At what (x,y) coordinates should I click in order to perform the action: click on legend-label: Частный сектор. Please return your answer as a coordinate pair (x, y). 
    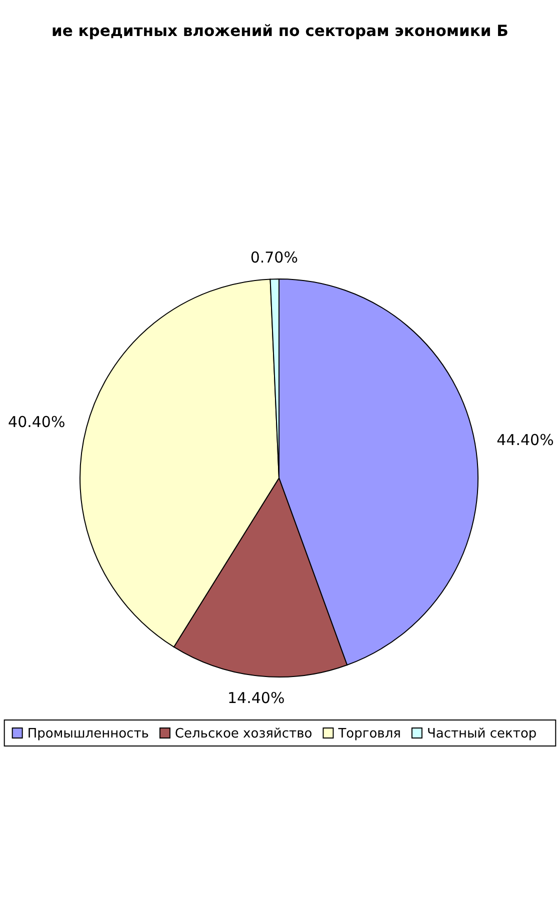
    Looking at the image, I should click on (481, 734).